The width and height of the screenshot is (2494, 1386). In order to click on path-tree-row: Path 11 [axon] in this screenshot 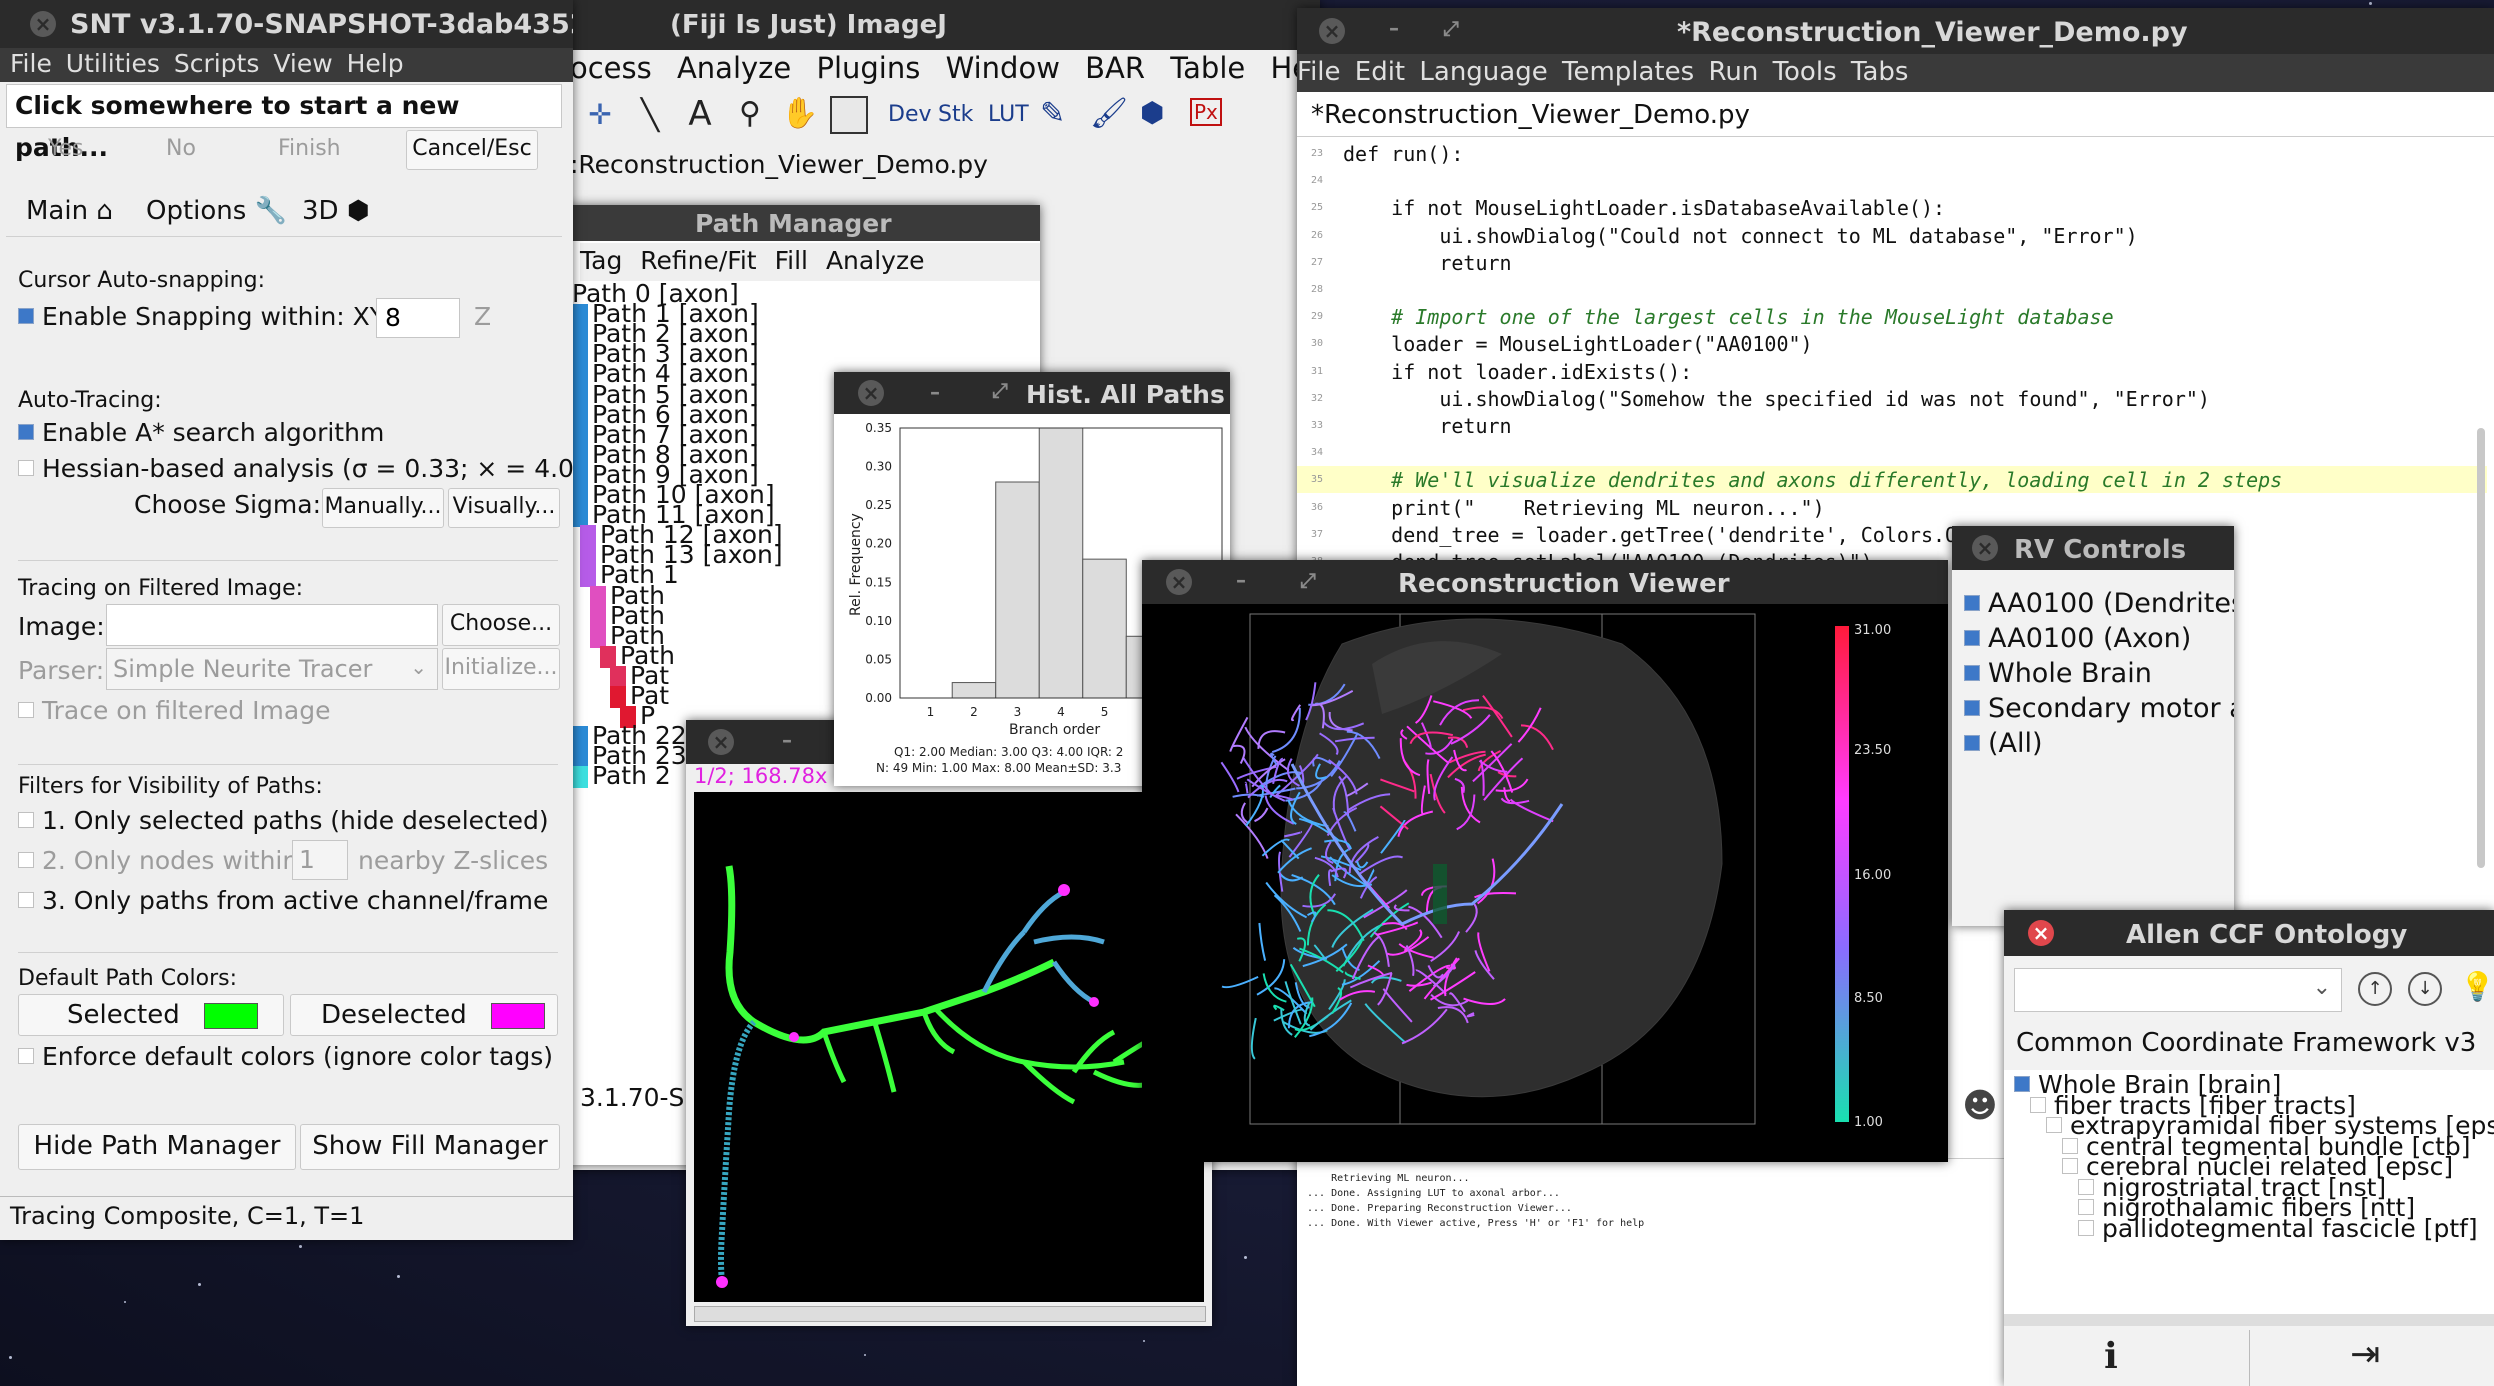, I will do `click(673, 514)`.